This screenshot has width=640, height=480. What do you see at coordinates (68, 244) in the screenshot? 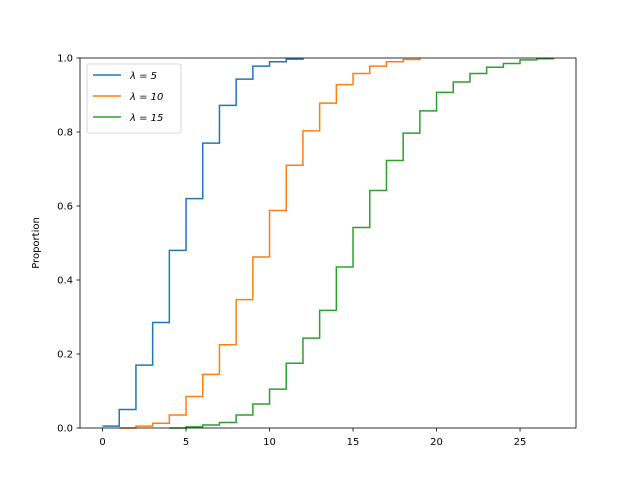
I see `y-axis: 0.0 0.2 0.4 0.6 0.8 1.0` at bounding box center [68, 244].